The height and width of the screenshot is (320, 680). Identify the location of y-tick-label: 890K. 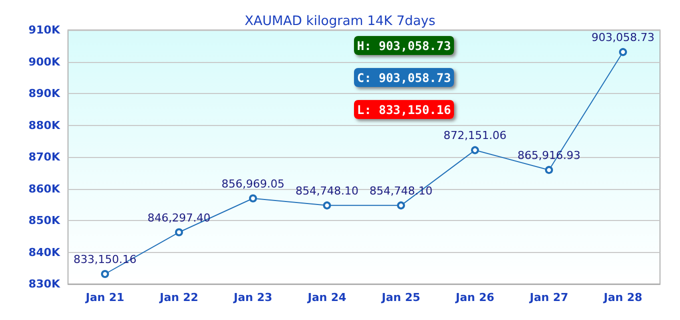
(44, 93).